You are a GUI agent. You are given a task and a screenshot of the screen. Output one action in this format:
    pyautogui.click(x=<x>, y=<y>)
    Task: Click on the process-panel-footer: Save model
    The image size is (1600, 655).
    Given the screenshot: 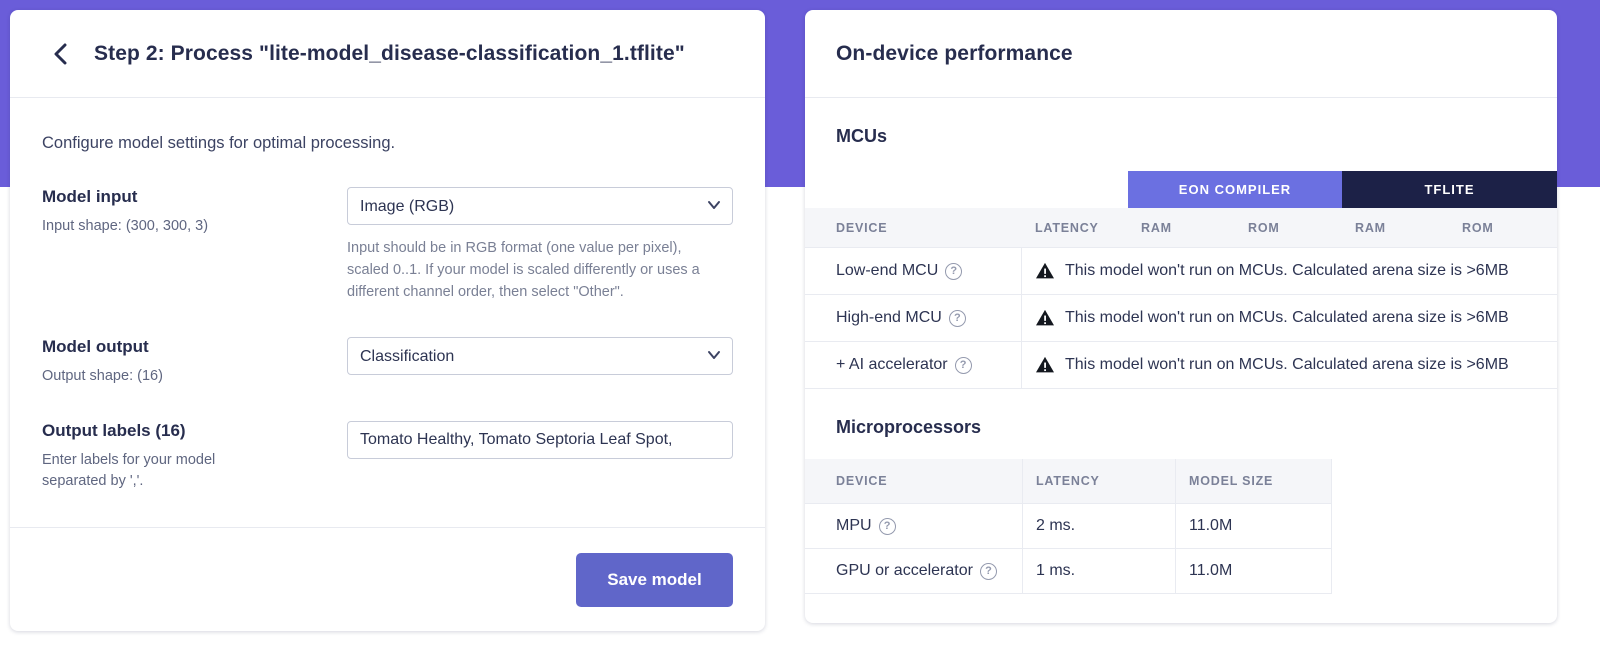 What is the action you would take?
    pyautogui.click(x=387, y=579)
    